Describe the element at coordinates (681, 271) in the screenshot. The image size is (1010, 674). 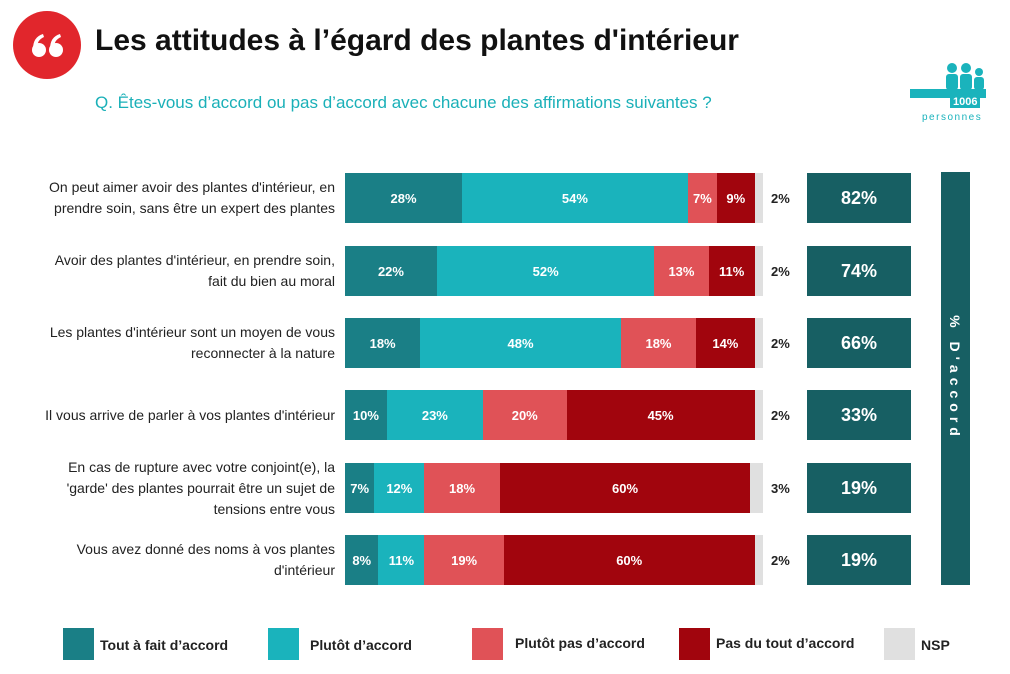
I see `bar-segment: 13%` at that location.